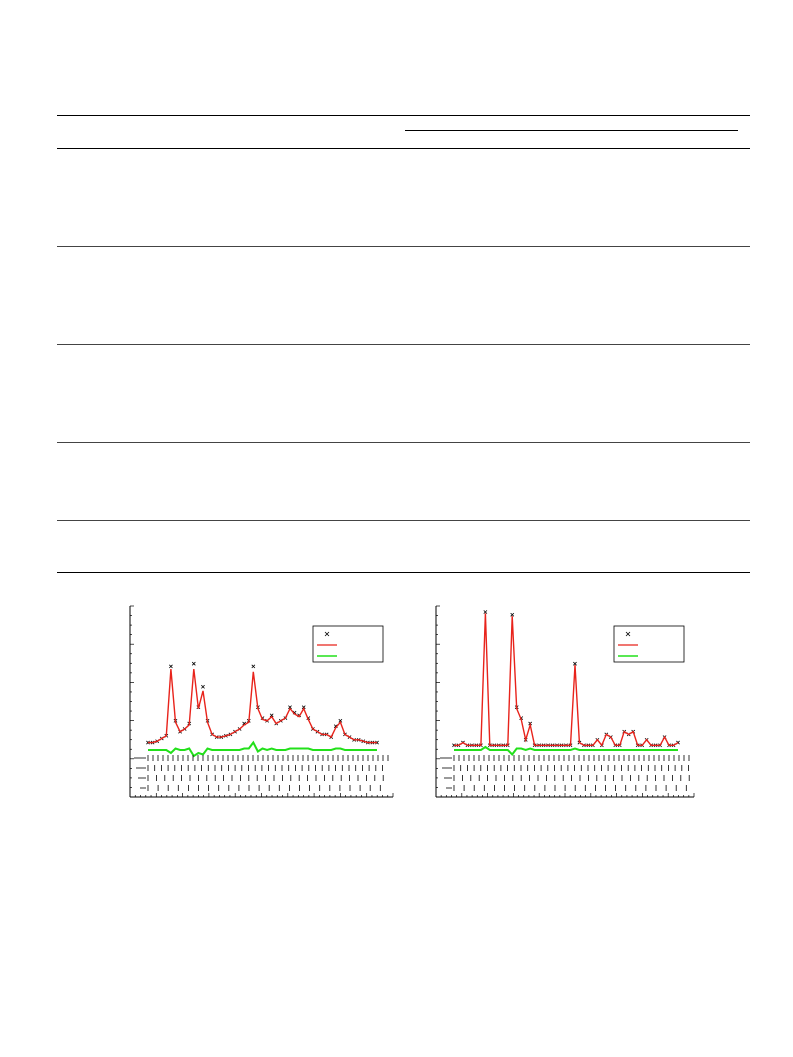 The image size is (793, 1057). Describe the element at coordinates (571, 130) in the screenshot. I see `table-group-header-rule` at that location.